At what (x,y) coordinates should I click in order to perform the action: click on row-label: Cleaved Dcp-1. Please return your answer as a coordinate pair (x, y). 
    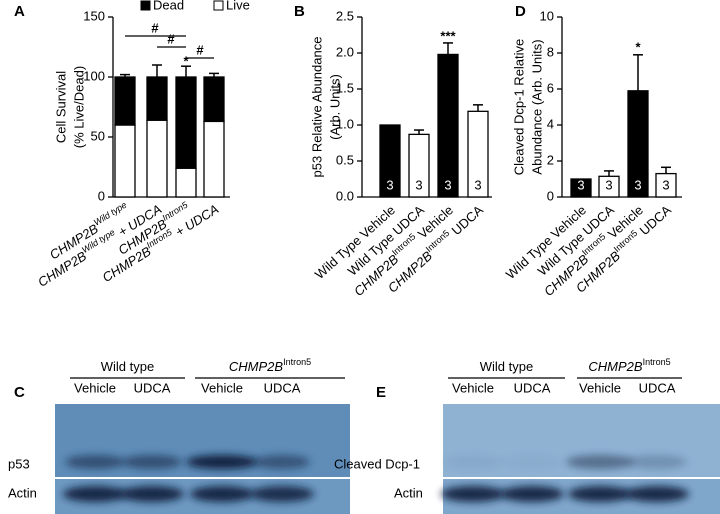
    Looking at the image, I should click on (377, 463).